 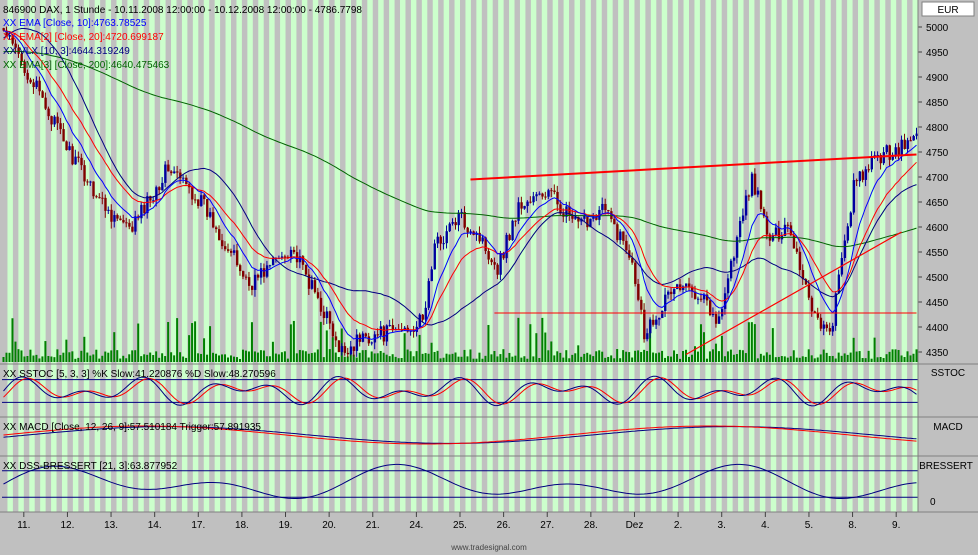 What do you see at coordinates (693, 167) in the screenshot?
I see `resistance-trendline` at bounding box center [693, 167].